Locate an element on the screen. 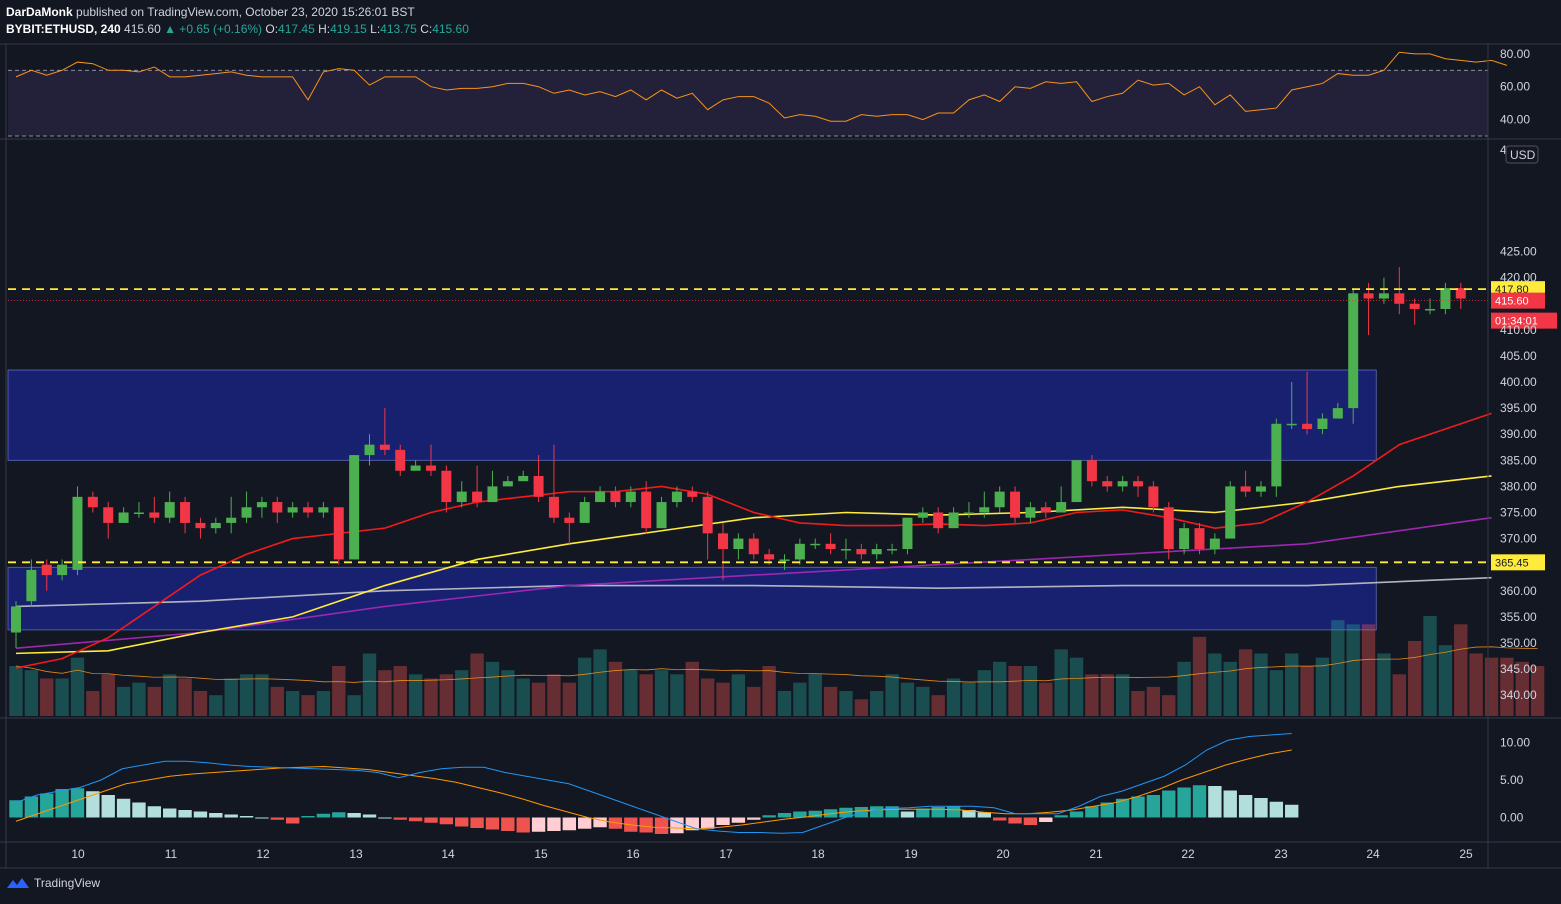 Image resolution: width=1561 pixels, height=904 pixels. price-tick-label: 360.00 is located at coordinates (1518, 591).